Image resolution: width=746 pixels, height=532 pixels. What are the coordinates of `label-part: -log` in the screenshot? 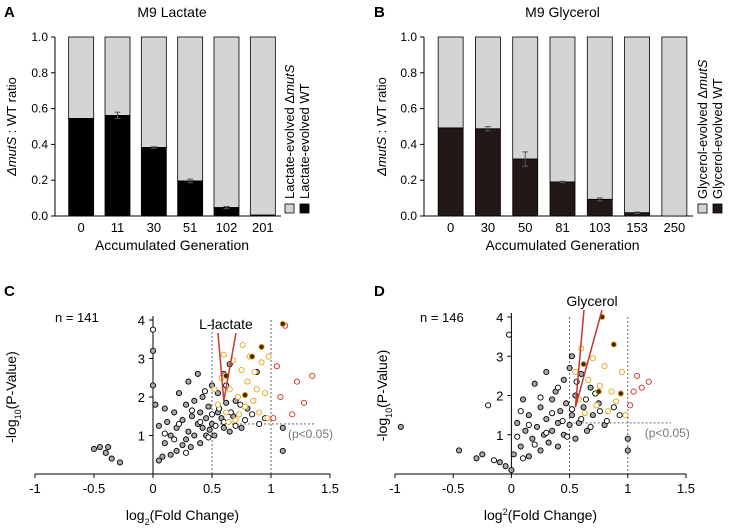 It's located at (11, 430).